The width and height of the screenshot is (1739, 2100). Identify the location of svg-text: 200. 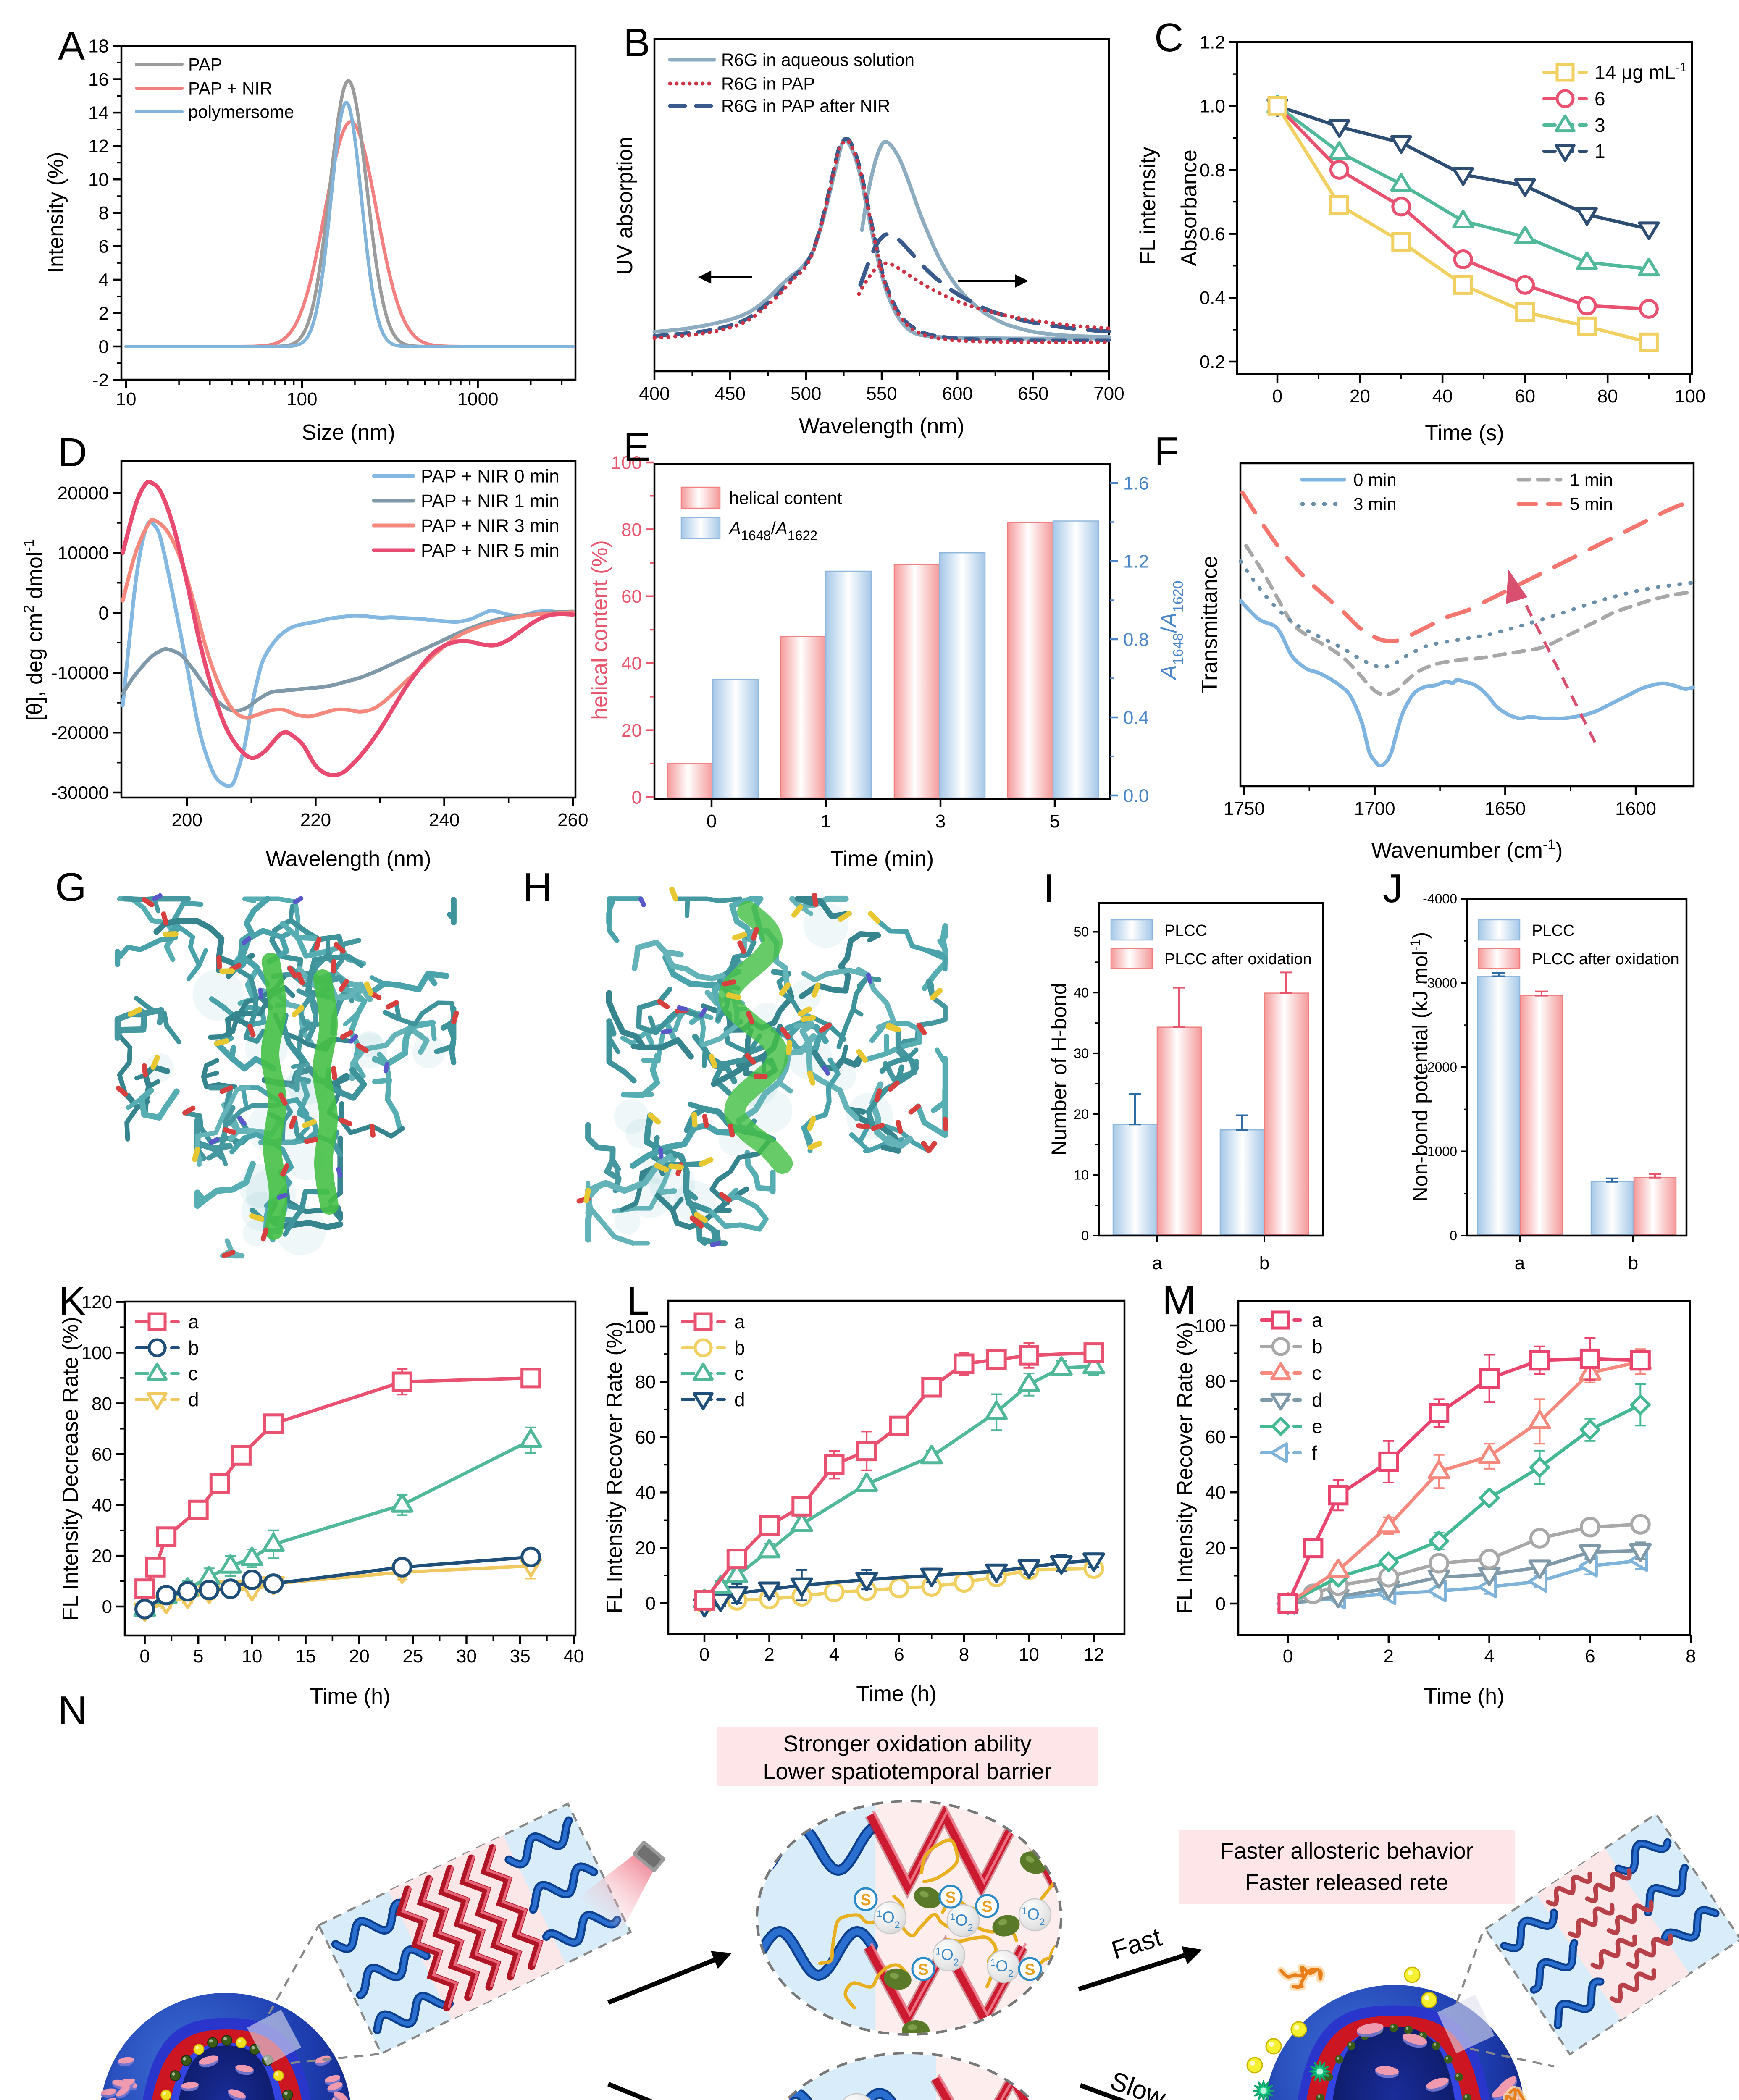
(186, 820).